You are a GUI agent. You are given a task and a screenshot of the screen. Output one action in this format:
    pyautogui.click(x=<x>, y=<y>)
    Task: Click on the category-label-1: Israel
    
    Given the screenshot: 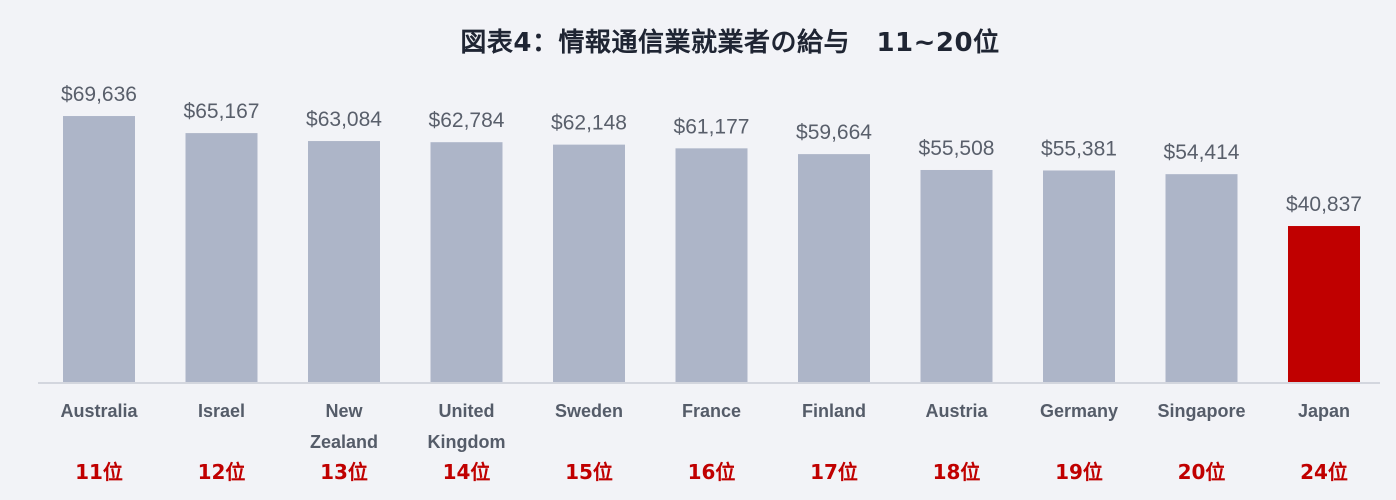 What is the action you would take?
    pyautogui.click(x=221, y=411)
    